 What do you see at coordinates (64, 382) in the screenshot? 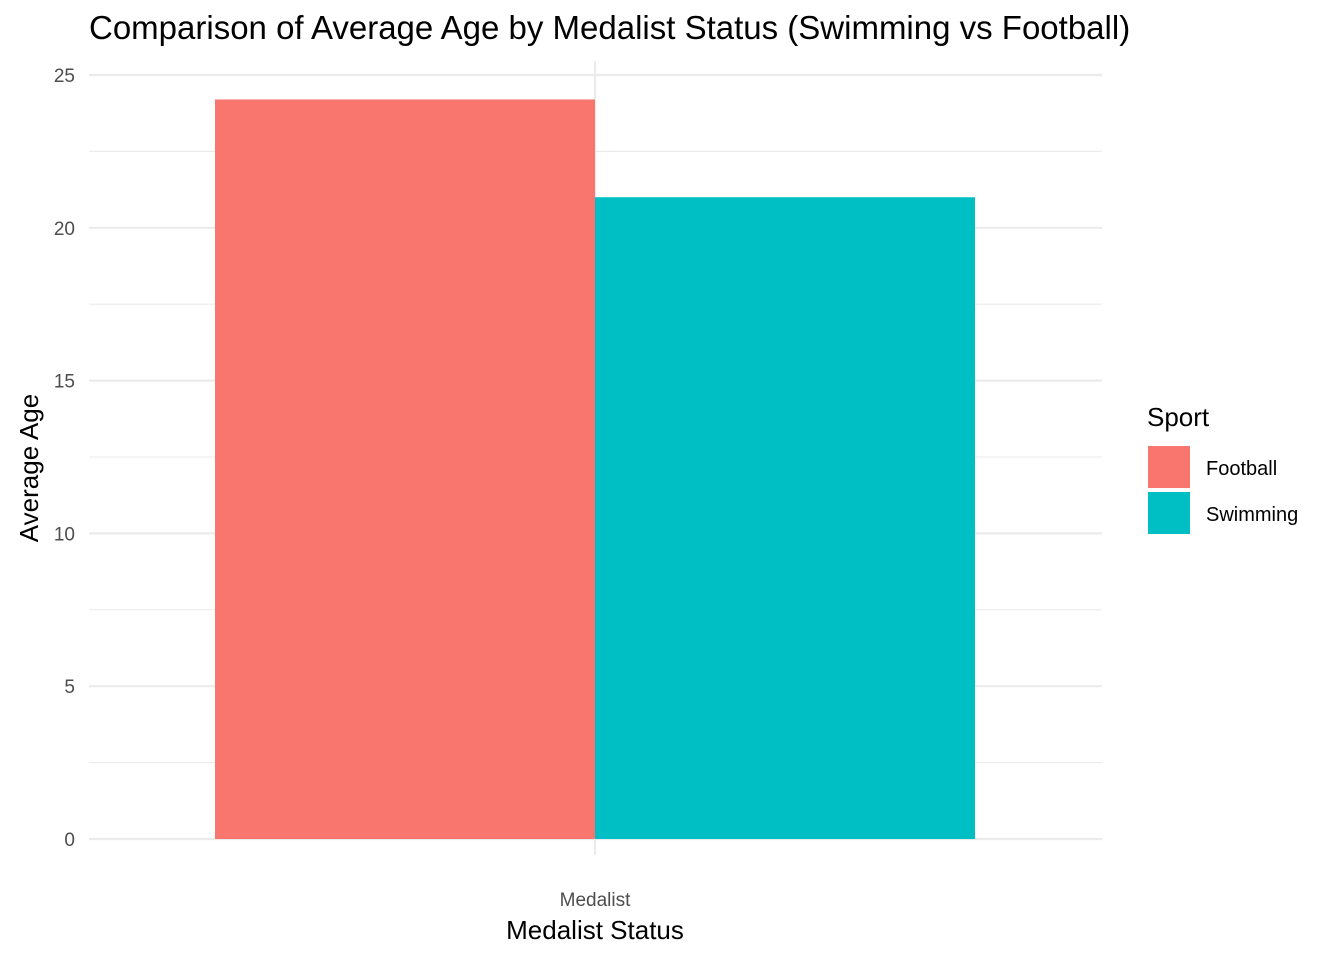
I see `y-tick-label: 15` at bounding box center [64, 382].